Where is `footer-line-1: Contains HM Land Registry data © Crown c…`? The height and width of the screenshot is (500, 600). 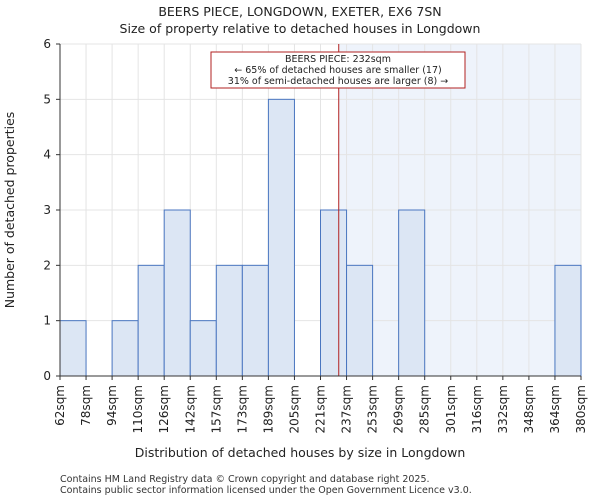 footer-line-1: Contains HM Land Registry data © Crown c… is located at coordinates (245, 479).